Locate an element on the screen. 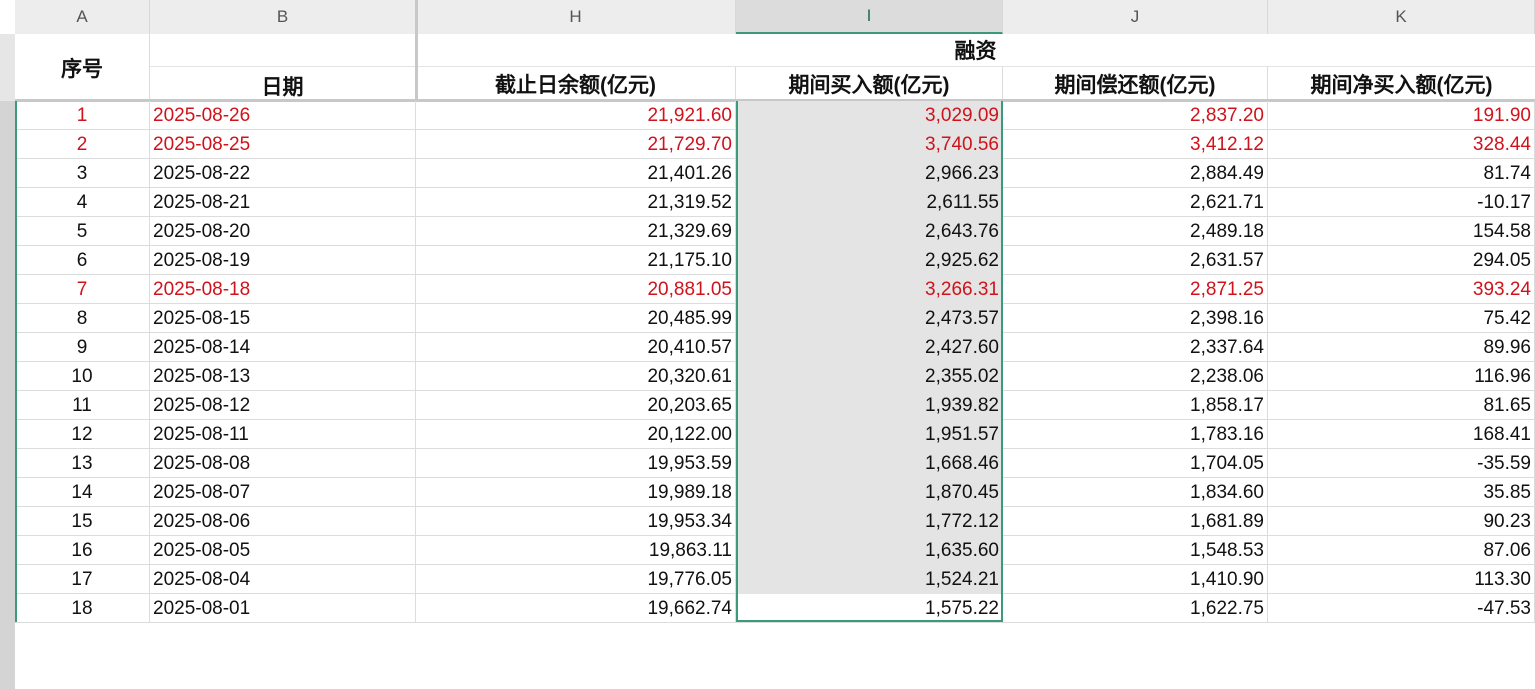  cell-H: 21,921.60 is located at coordinates (576, 115).